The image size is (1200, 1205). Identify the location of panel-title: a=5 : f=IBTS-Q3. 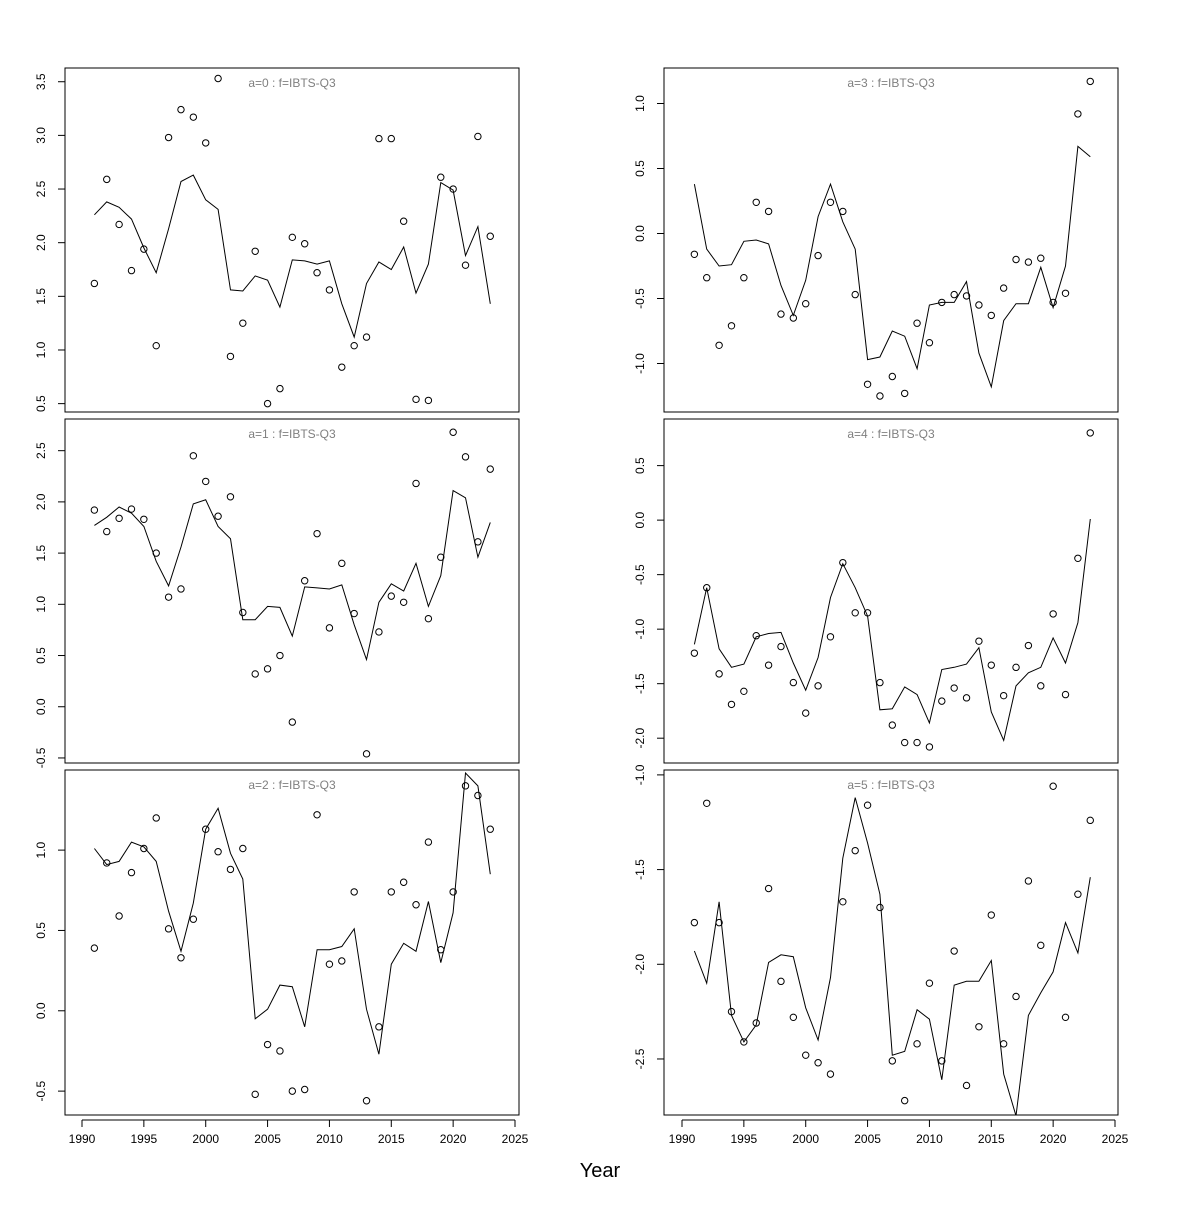
(891, 785).